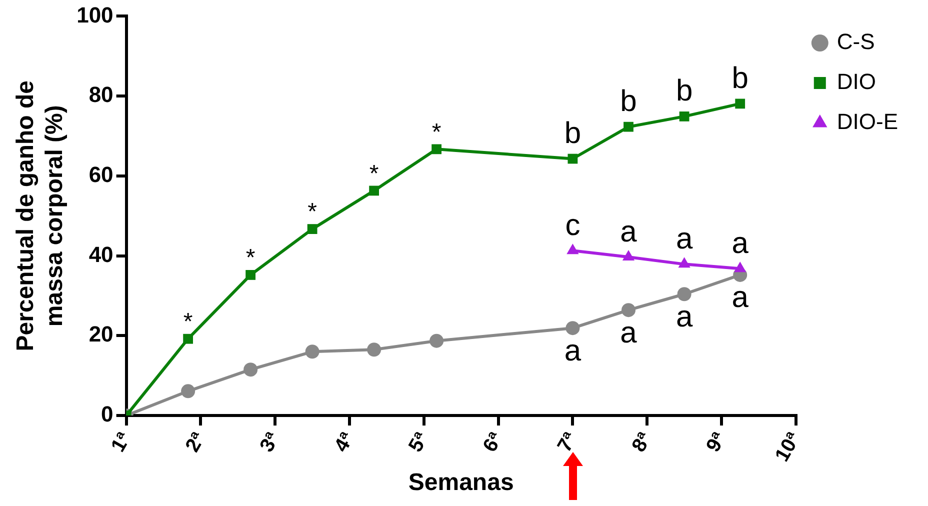 This screenshot has width=928, height=506. Describe the element at coordinates (95, 15) in the screenshot. I see `y-tick-label: 100` at that location.